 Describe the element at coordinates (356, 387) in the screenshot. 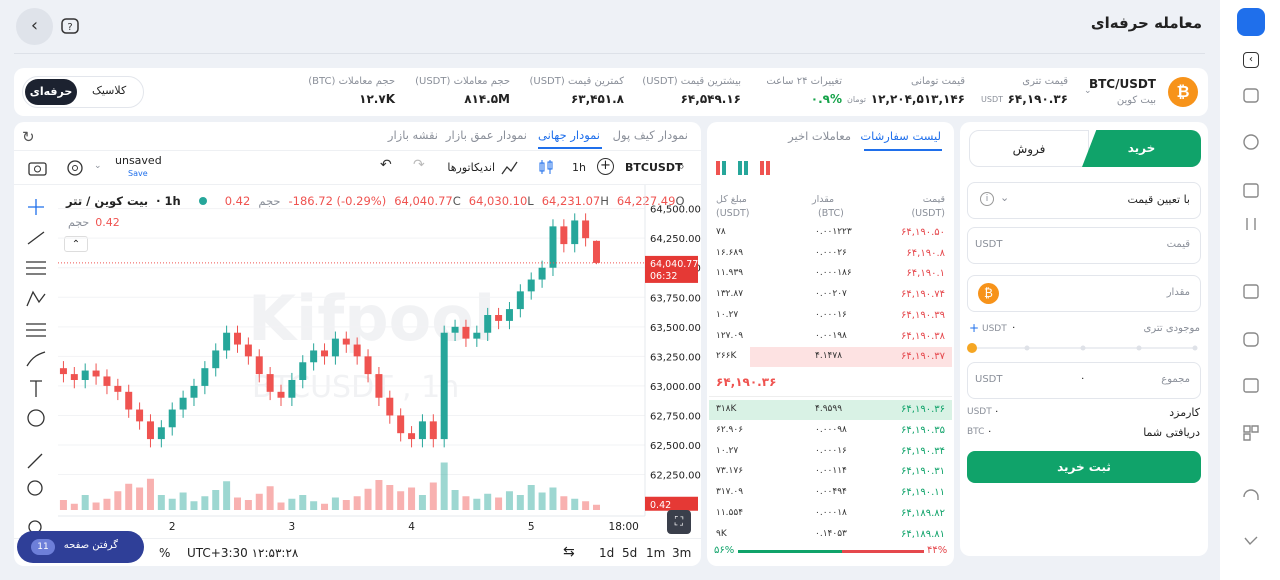

I see `watermark: BTCUSDT , 1h` at that location.